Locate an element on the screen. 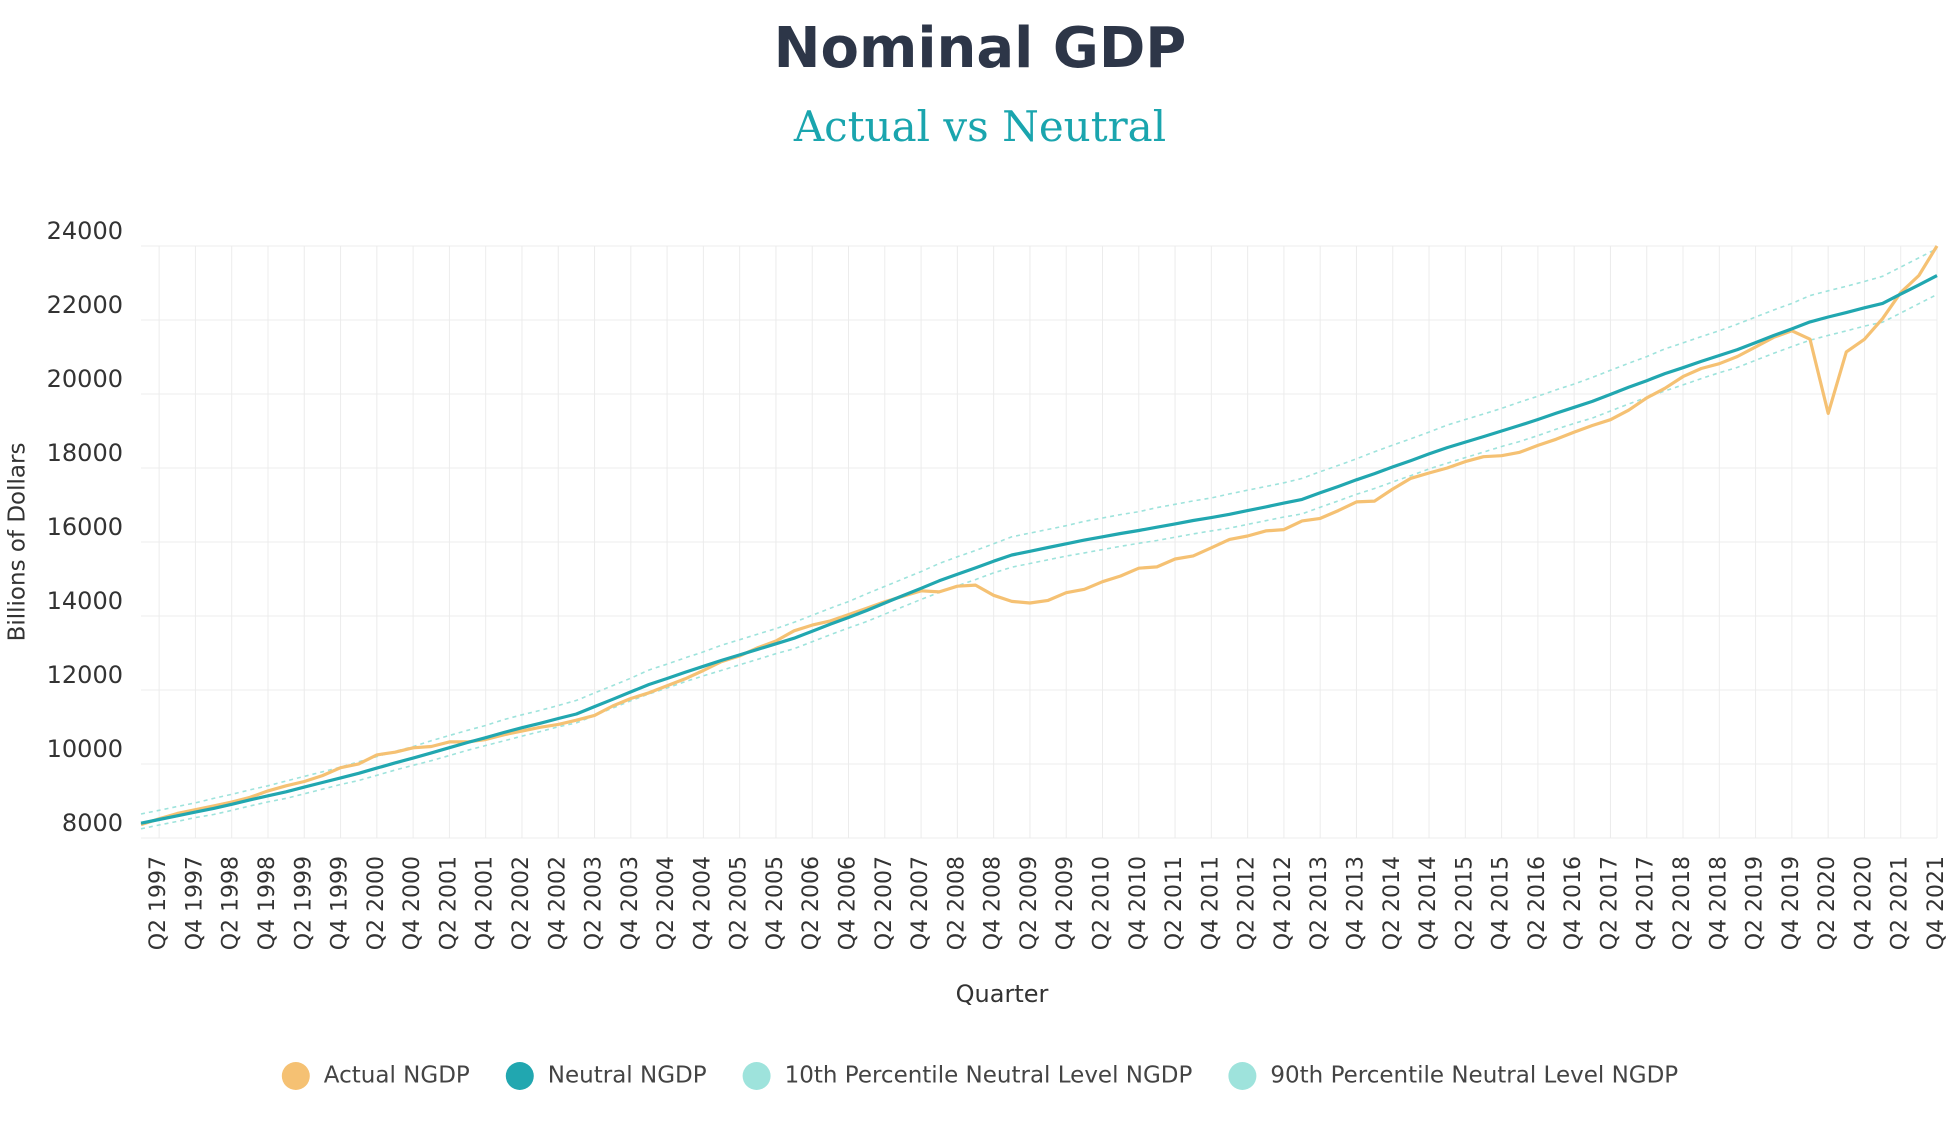 This screenshot has width=1952, height=1128. x-tick-label: Q2 2009 is located at coordinates (1029, 903).